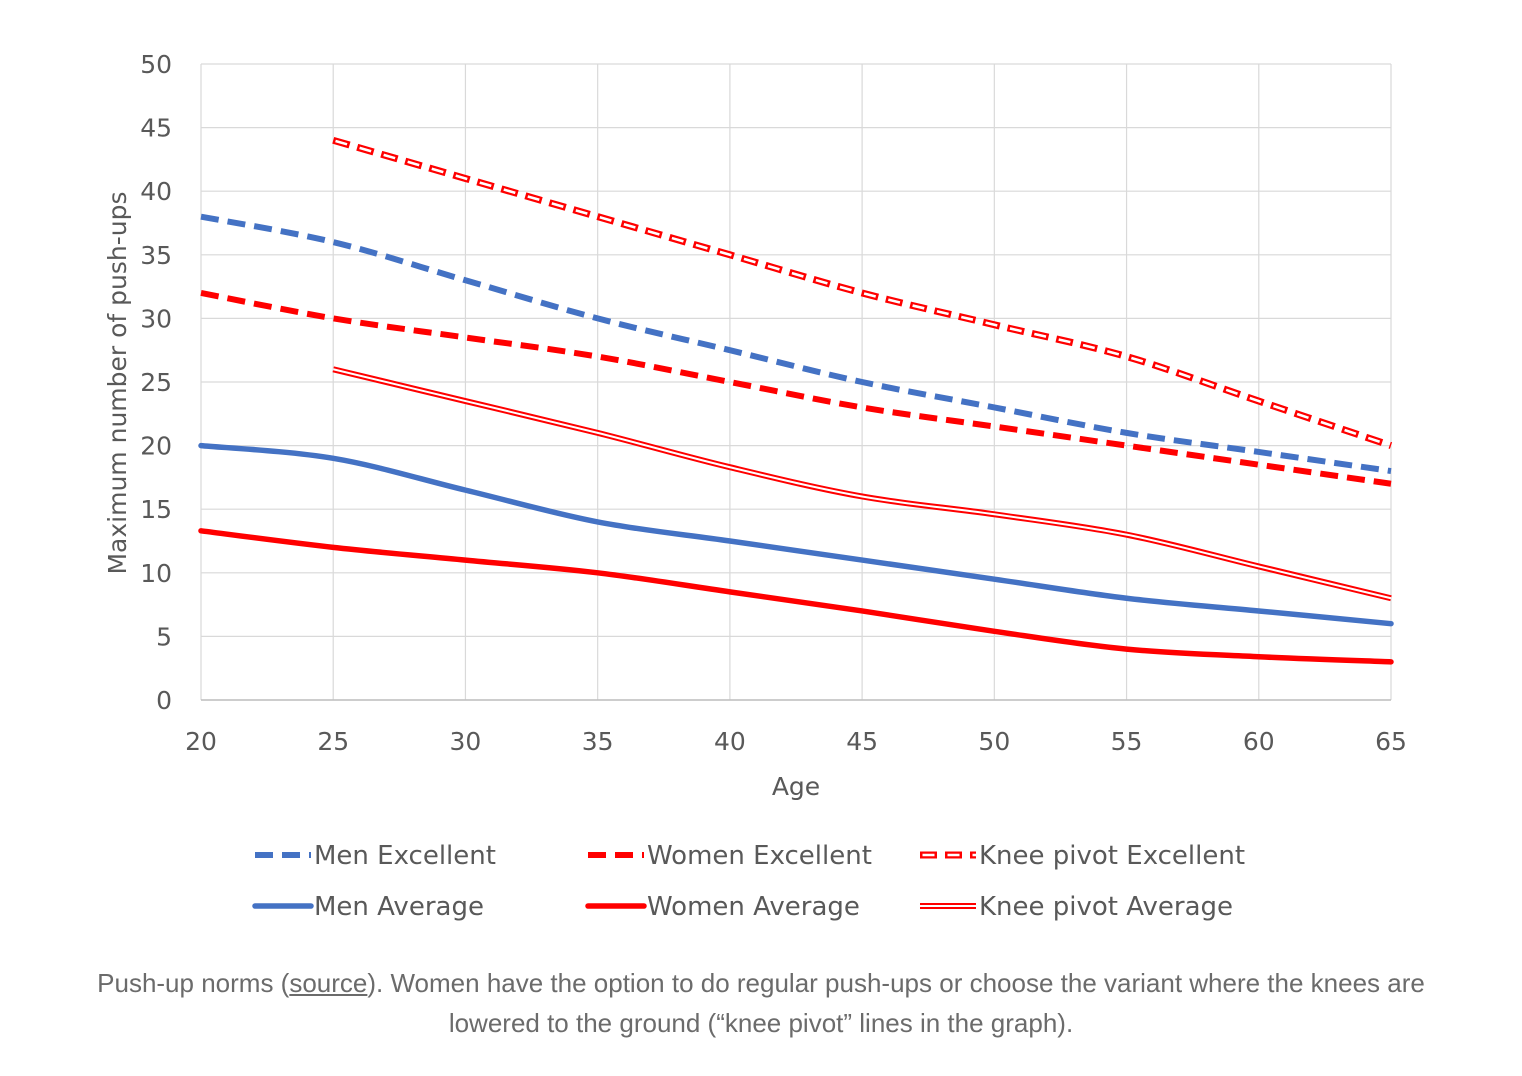  What do you see at coordinates (156, 191) in the screenshot?
I see `y-tick-label: 40` at bounding box center [156, 191].